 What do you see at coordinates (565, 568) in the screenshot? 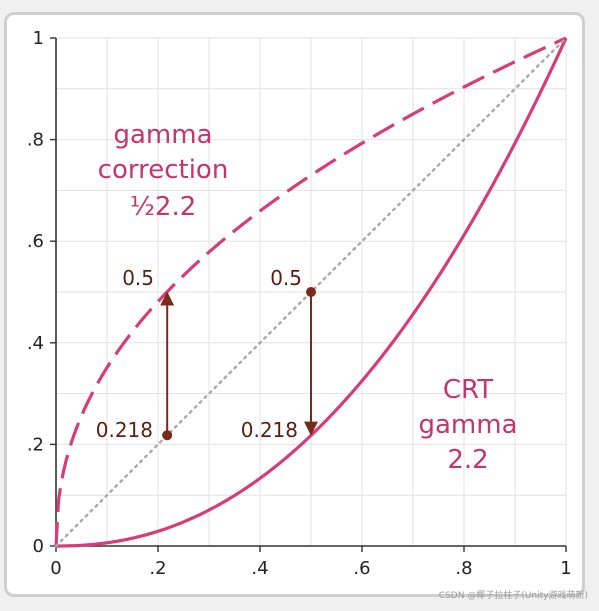
I see `x-tick-label: 1` at bounding box center [565, 568].